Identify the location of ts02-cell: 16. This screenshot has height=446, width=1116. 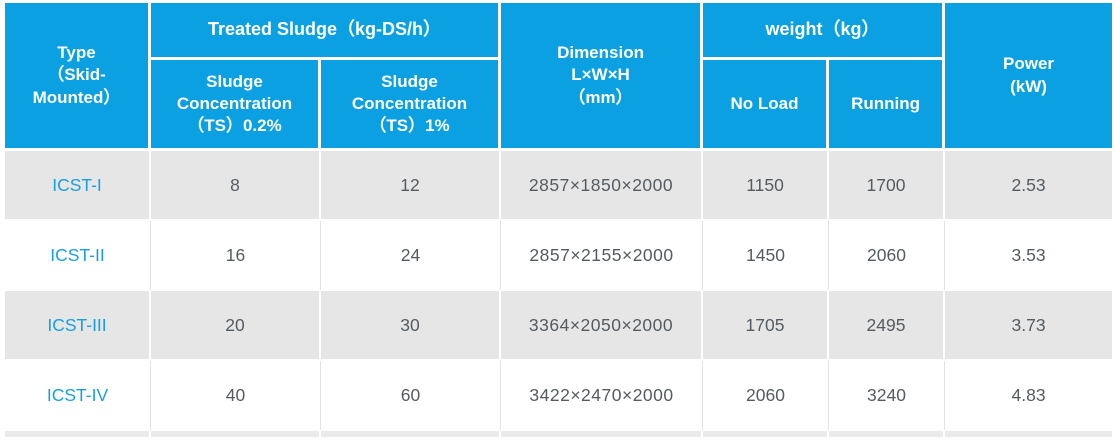
(236, 256).